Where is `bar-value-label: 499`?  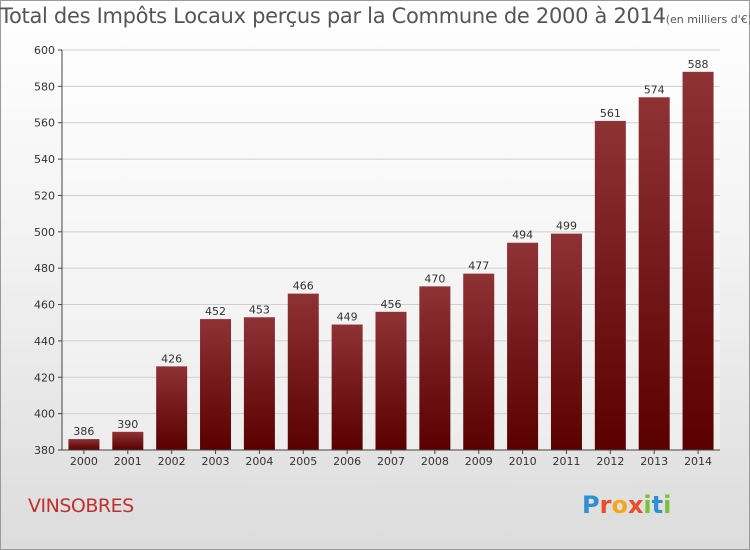
bar-value-label: 499 is located at coordinates (566, 226).